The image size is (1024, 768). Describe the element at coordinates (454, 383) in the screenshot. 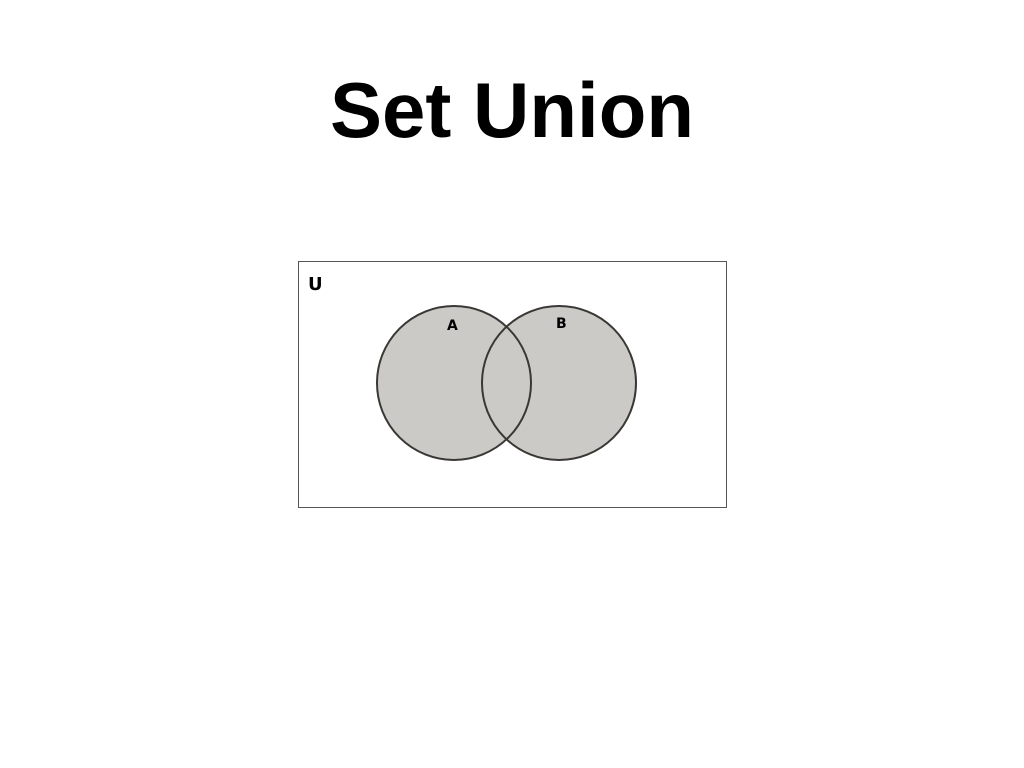

I see `set-a-outline` at that location.